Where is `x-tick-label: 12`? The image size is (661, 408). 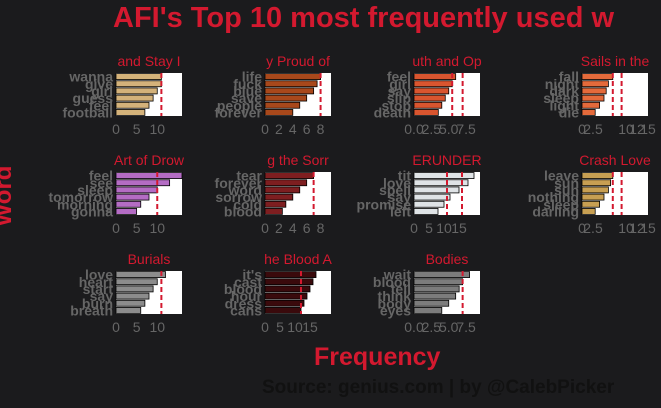
x-tick-label: 12 is located at coordinates (637, 129).